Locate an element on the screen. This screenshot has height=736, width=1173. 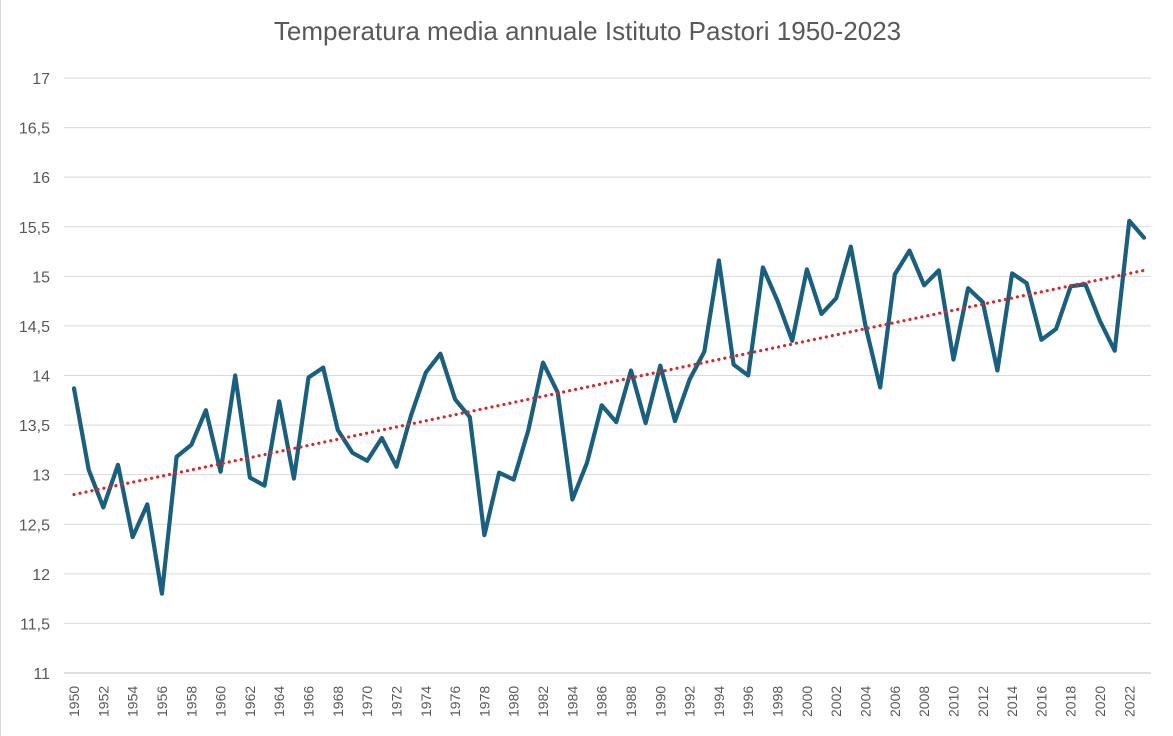
x-tick-label: 1950 is located at coordinates (74, 701).